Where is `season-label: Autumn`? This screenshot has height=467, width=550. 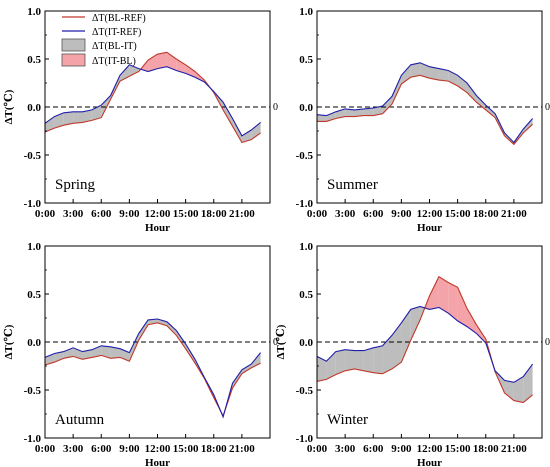
season-label: Autumn is located at coordinates (80, 420).